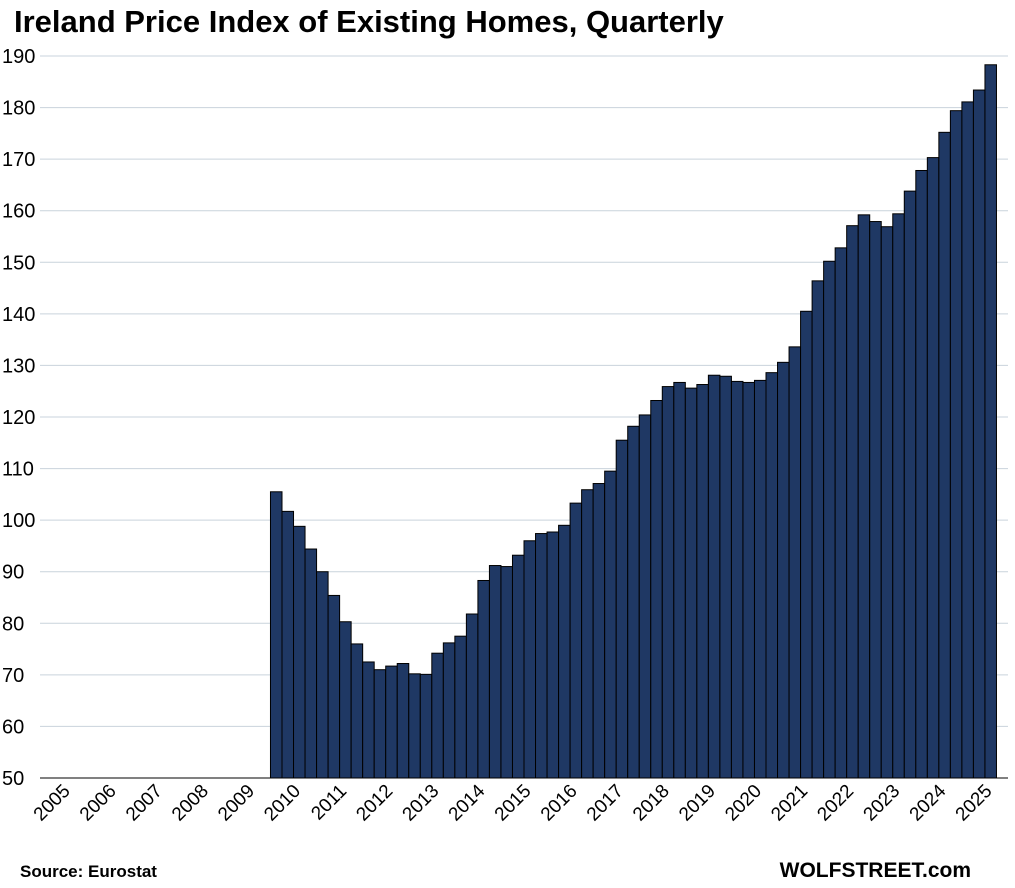  Describe the element at coordinates (875, 870) in the screenshot. I see `brand-watermark: WOLFSTREET.com` at that location.